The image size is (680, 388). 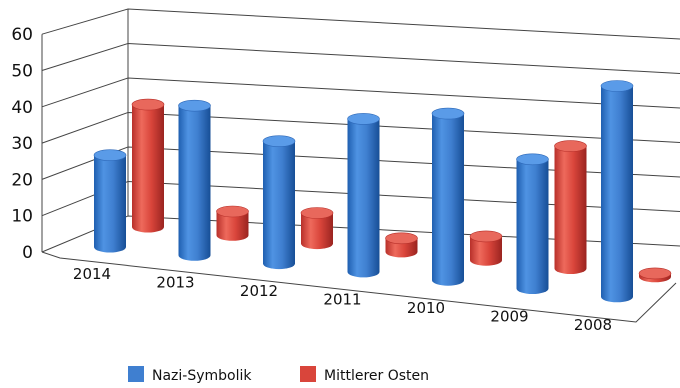 I want to click on legend: Nazi-Symbolik Mittlerer Osten, so click(x=278, y=375).